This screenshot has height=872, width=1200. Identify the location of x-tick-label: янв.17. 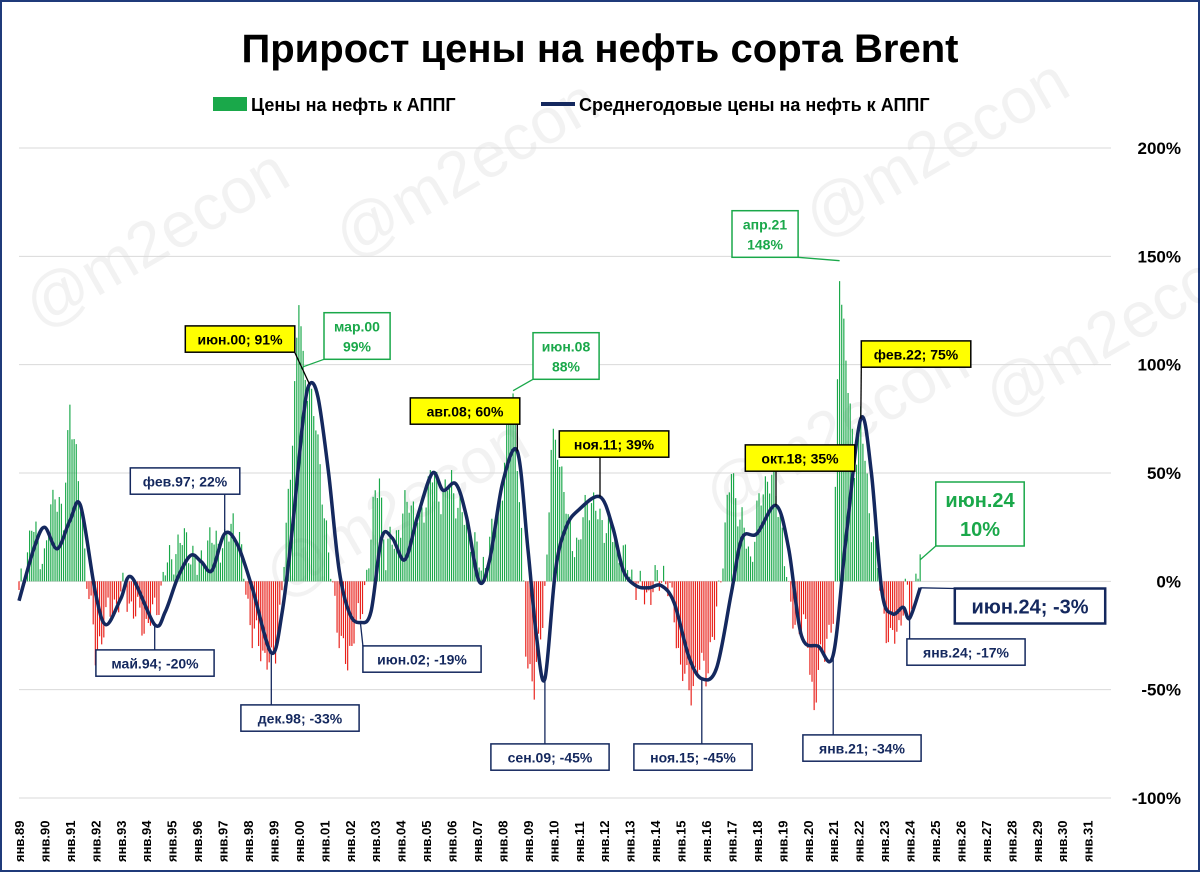
(732, 841).